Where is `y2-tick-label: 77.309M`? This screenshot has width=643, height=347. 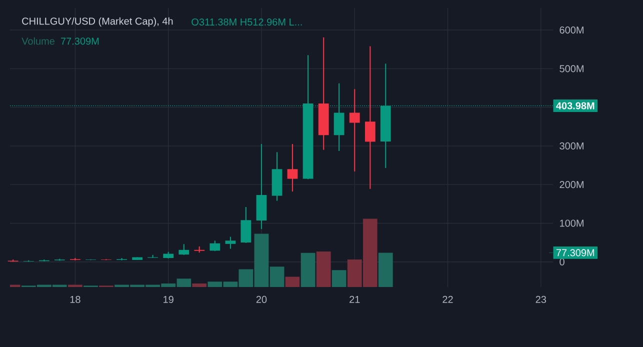 y2-tick-label: 77.309M is located at coordinates (575, 252).